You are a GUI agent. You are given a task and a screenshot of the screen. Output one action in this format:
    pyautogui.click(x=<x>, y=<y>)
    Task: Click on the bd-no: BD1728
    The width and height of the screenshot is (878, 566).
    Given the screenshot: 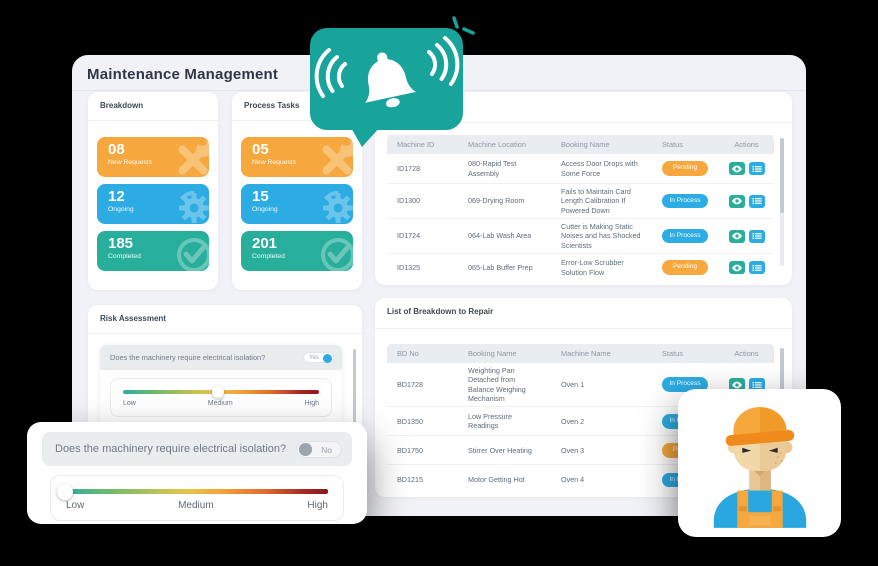 What is the action you would take?
    pyautogui.click(x=410, y=385)
    